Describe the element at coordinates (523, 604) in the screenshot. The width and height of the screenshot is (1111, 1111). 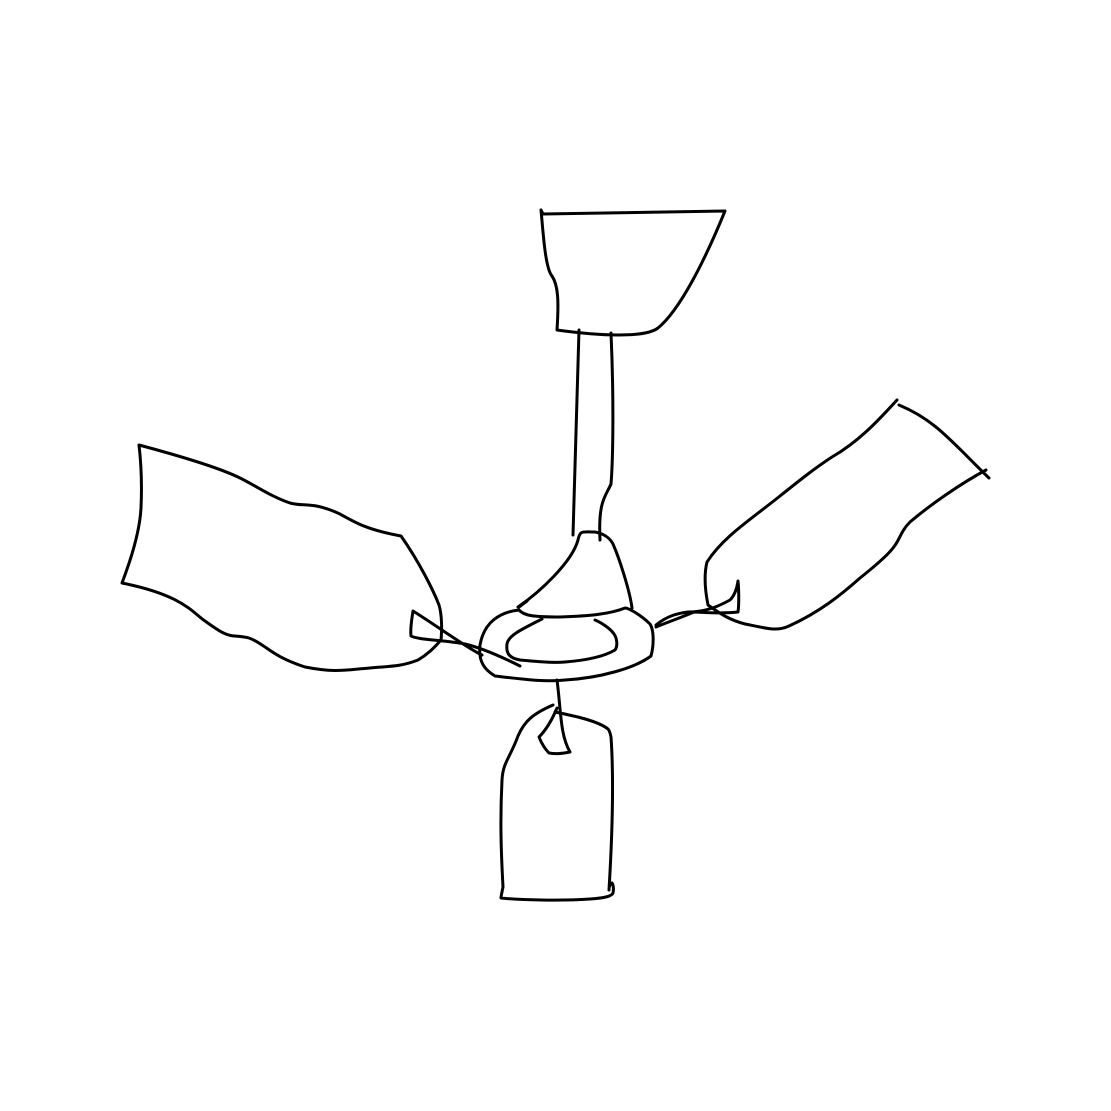
I see `motor-housing-edge-stroke` at that location.